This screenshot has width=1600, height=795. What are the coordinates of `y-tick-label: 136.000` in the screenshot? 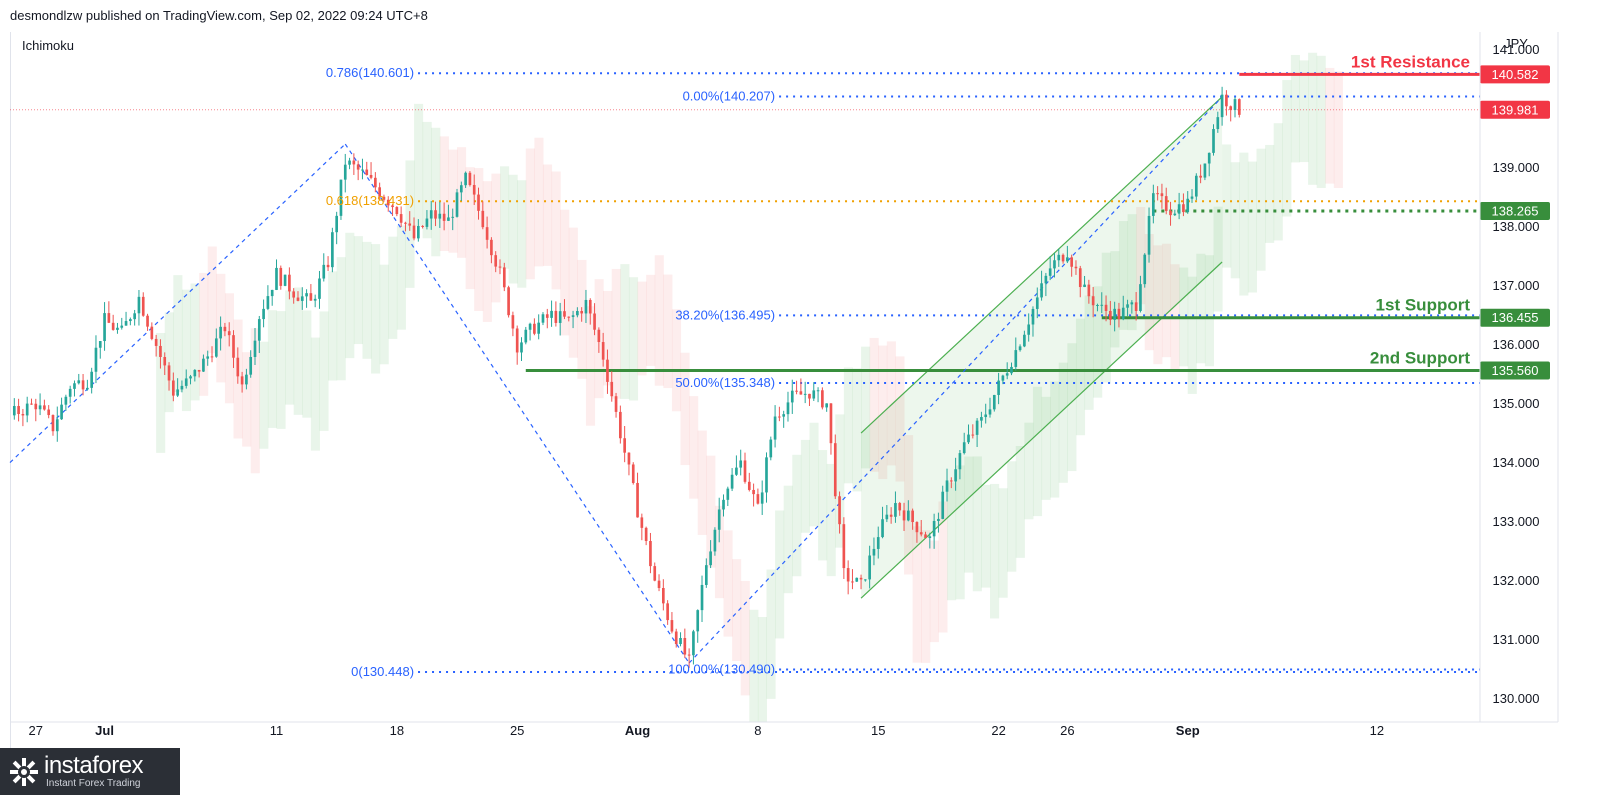 It's located at (1516, 344).